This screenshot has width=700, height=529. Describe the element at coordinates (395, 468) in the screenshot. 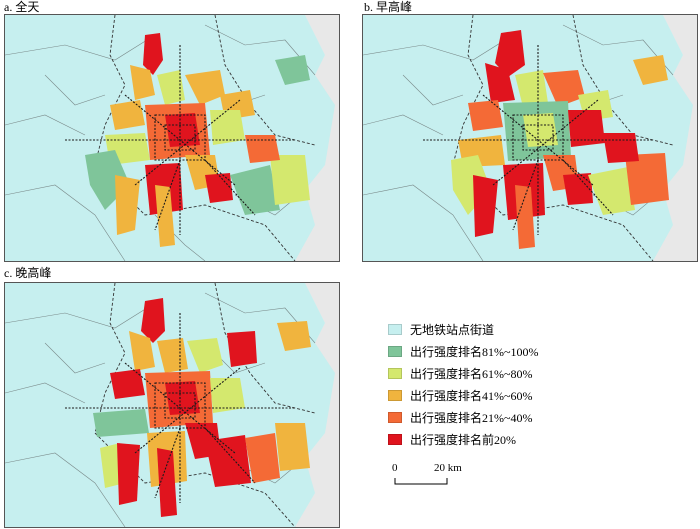

I see `scale-start-label: 0` at that location.